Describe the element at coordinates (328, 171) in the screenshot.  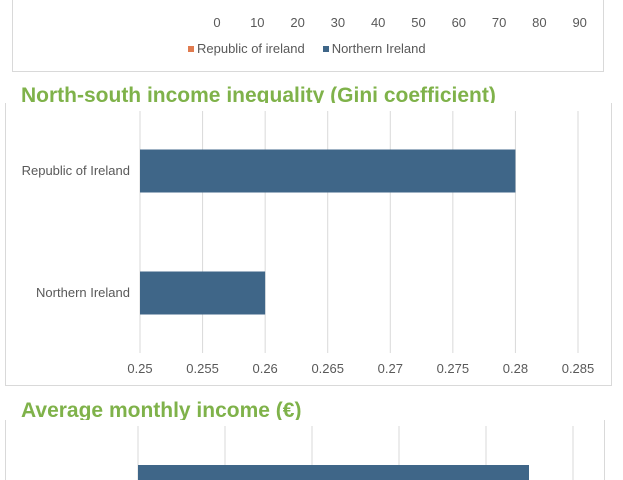
I see `gini-bar-republic` at that location.